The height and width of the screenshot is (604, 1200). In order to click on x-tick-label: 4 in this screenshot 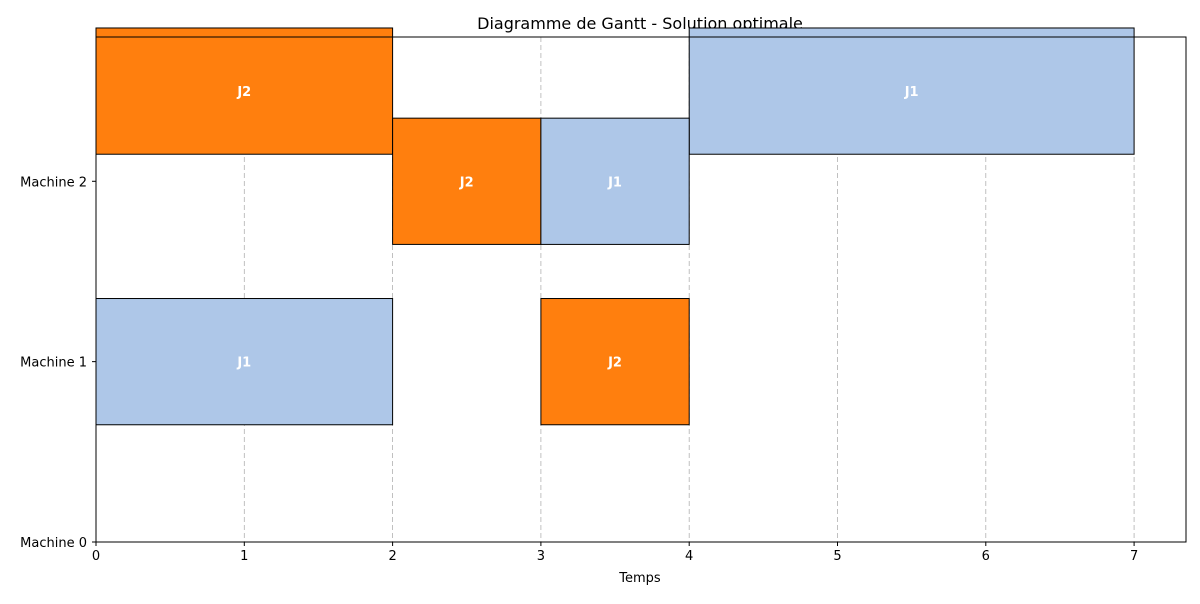, I will do `click(689, 556)`.